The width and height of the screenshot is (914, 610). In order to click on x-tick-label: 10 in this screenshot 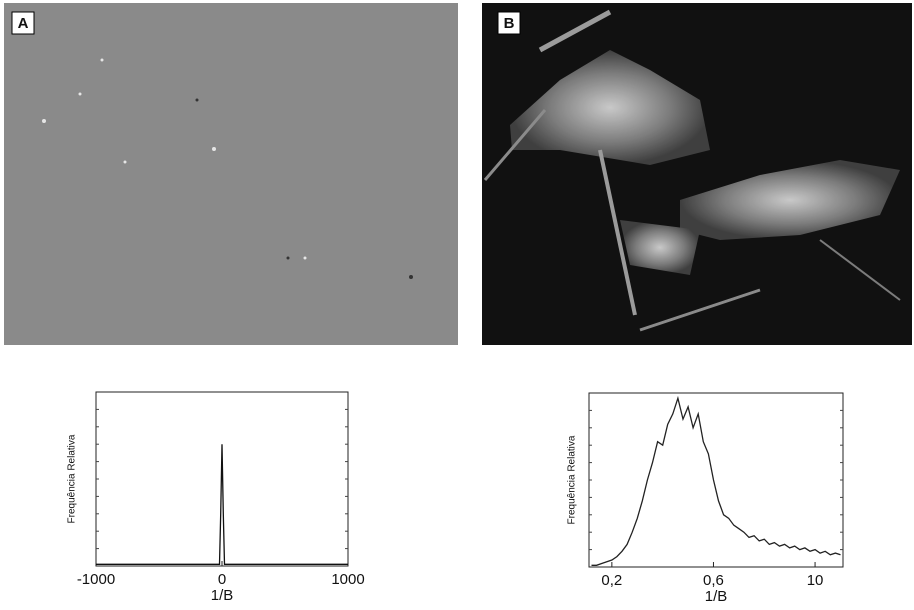, I will do `click(815, 580)`.